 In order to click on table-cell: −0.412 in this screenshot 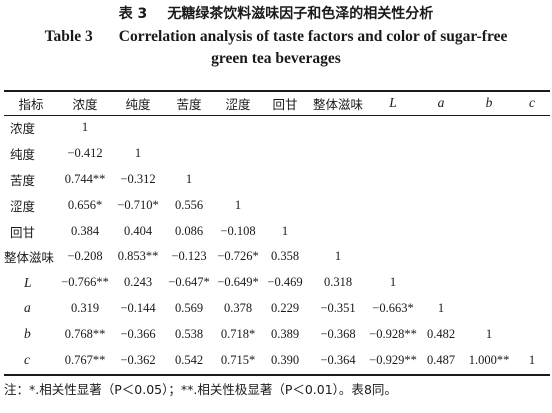, I will do `click(85, 153)`.